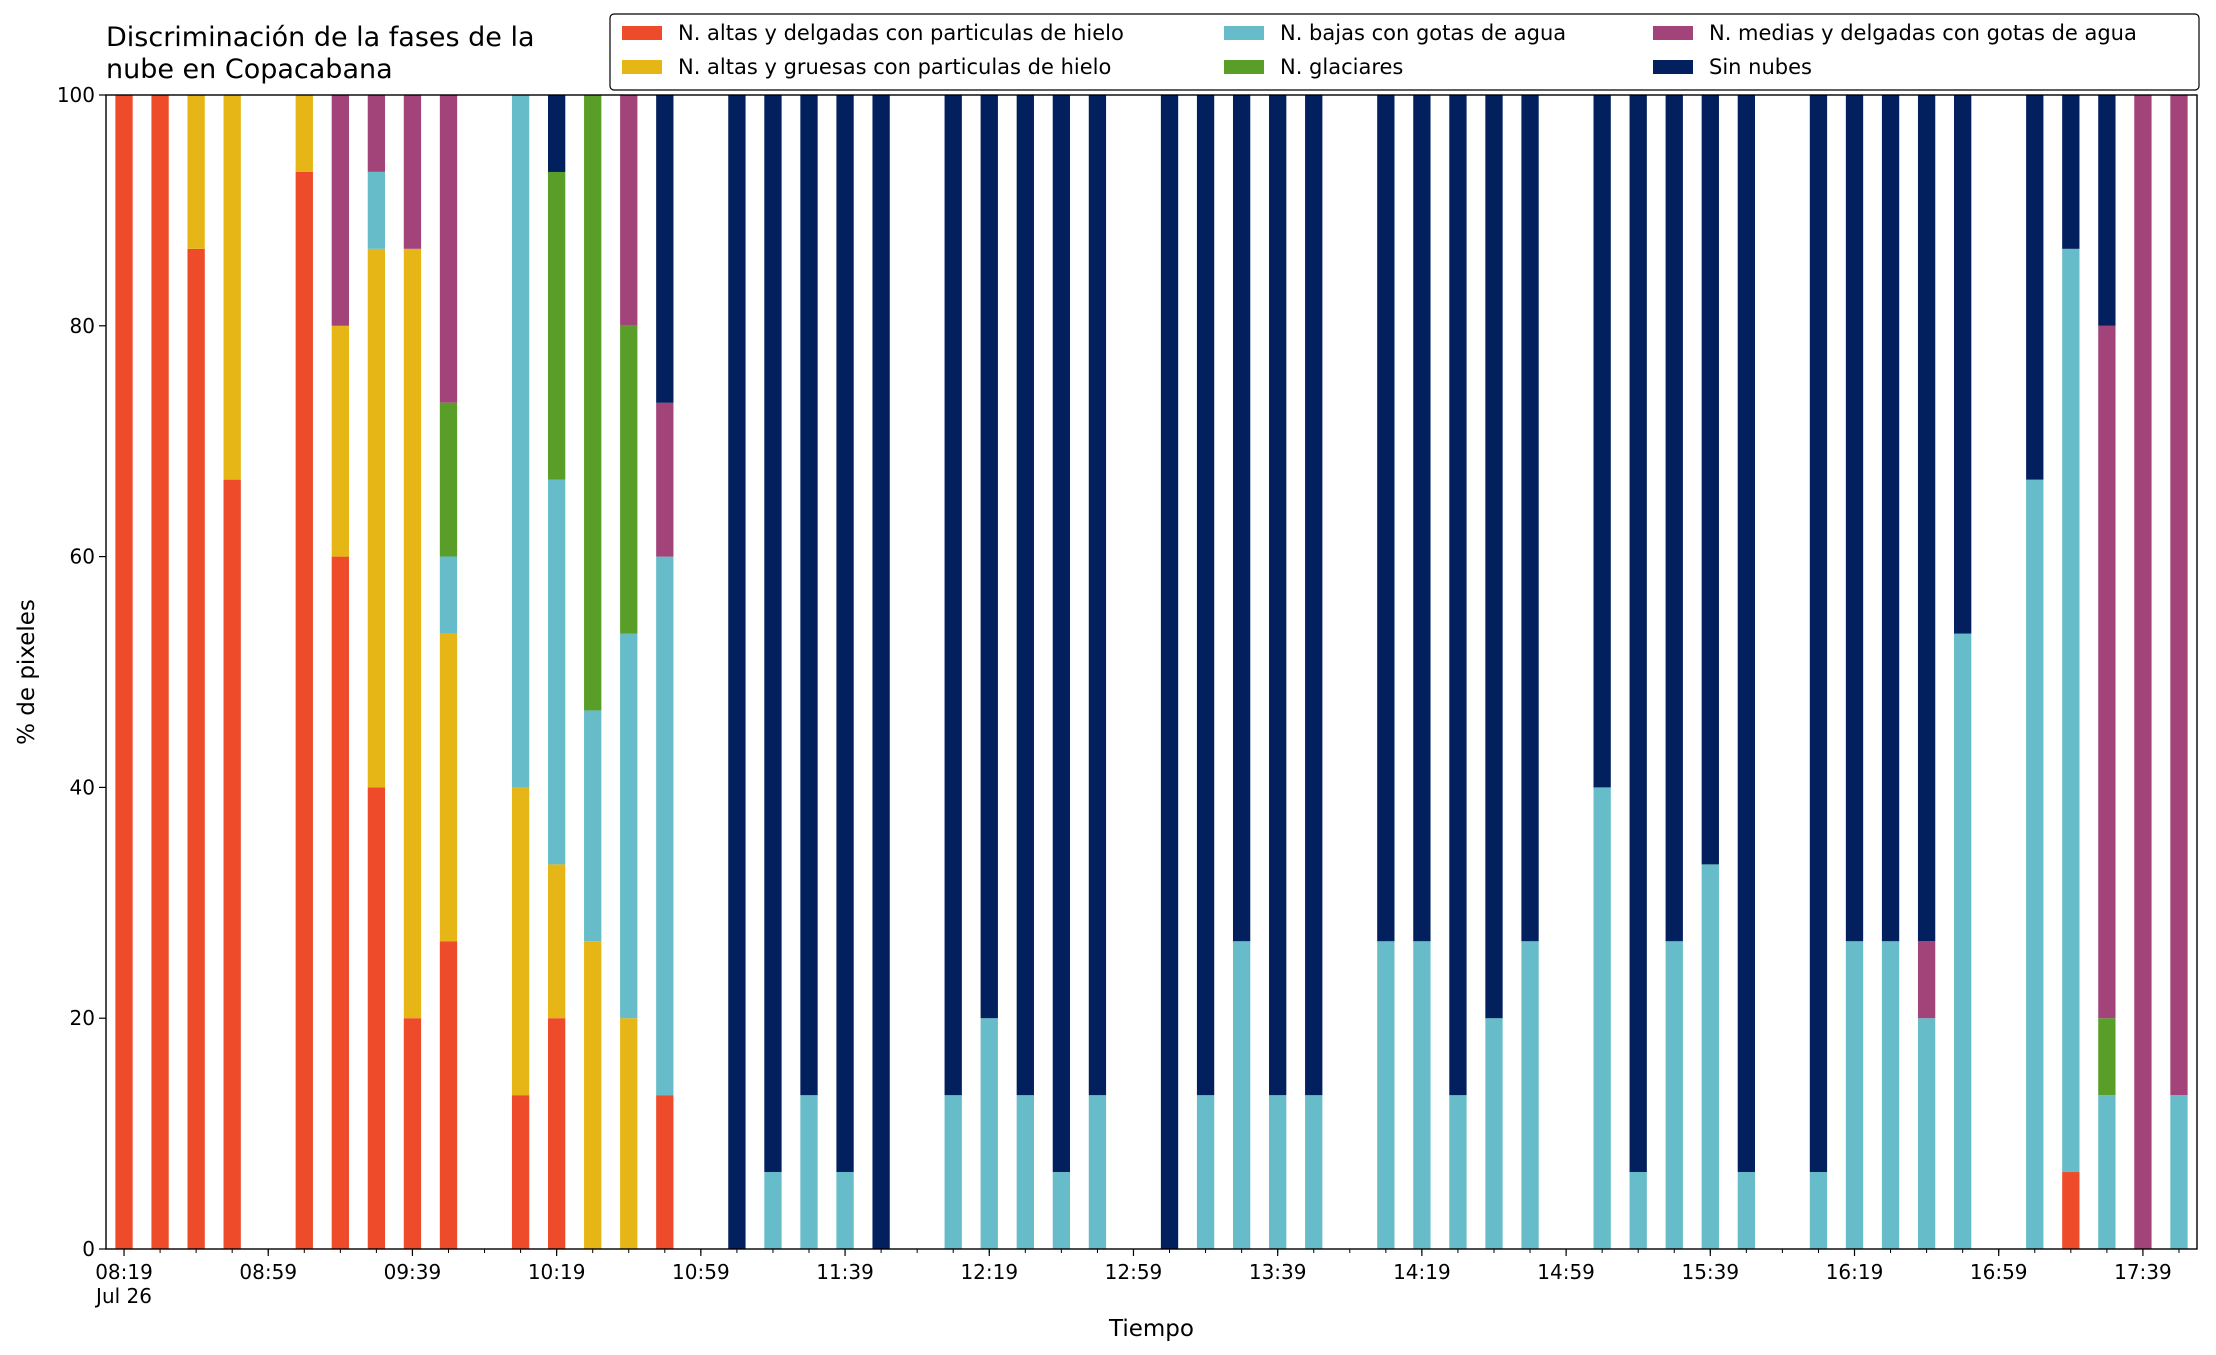  I want to click on x-tick-label: 12:19, so click(989, 1272).